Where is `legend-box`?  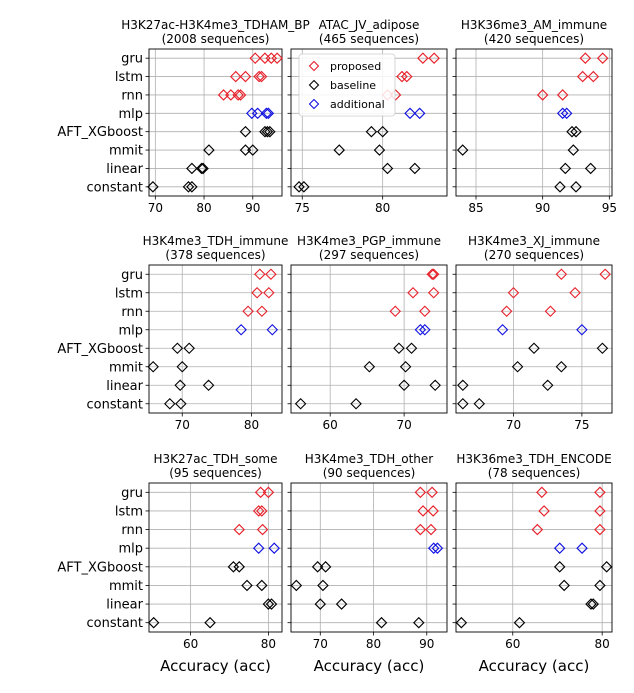 legend-box is located at coordinates (347, 85).